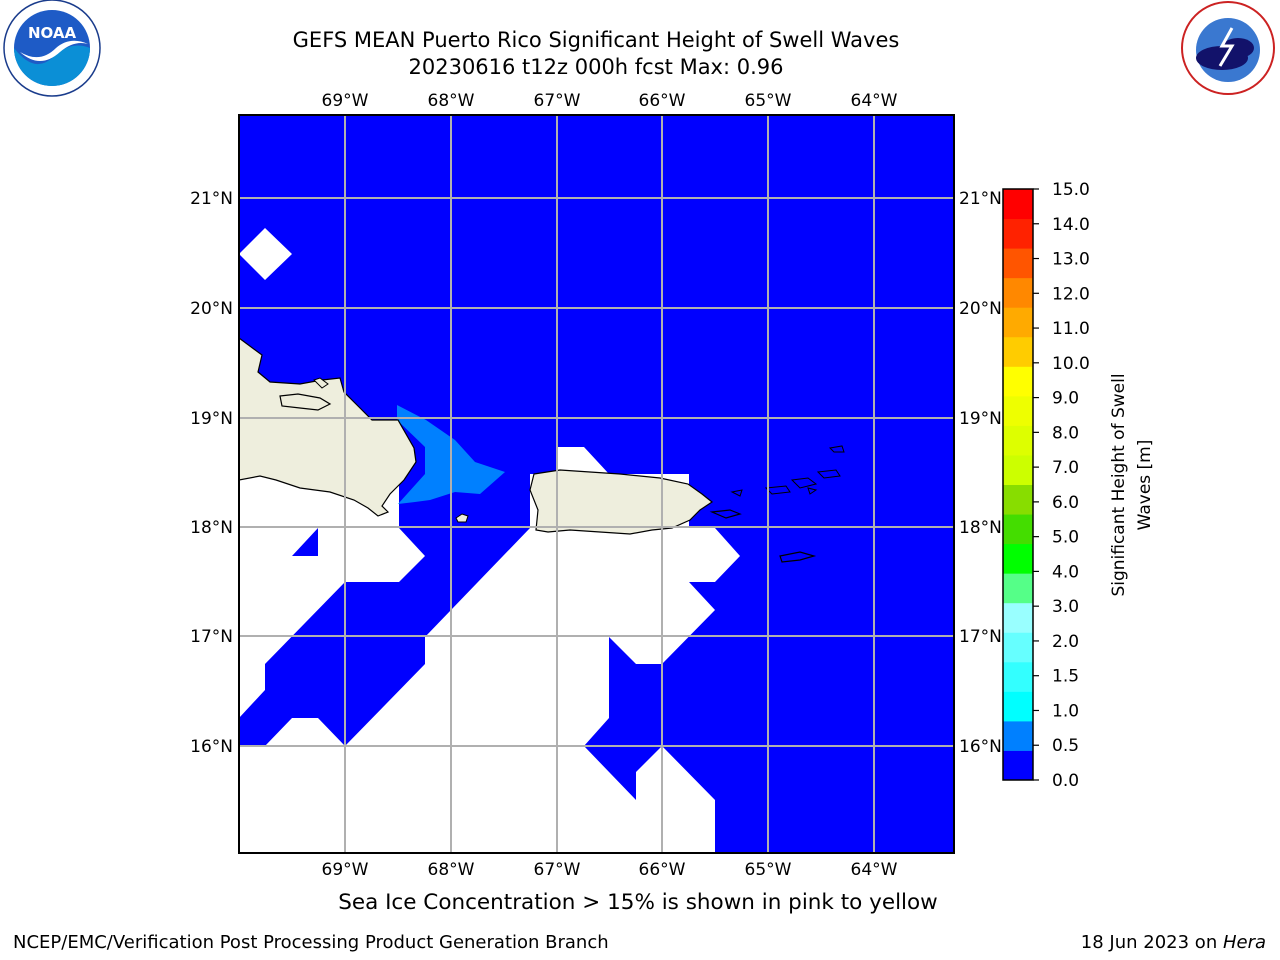 This screenshot has width=1280, height=960. What do you see at coordinates (1145, 485) in the screenshot?
I see `colorbar-label-line2: Waves [m]` at bounding box center [1145, 485].